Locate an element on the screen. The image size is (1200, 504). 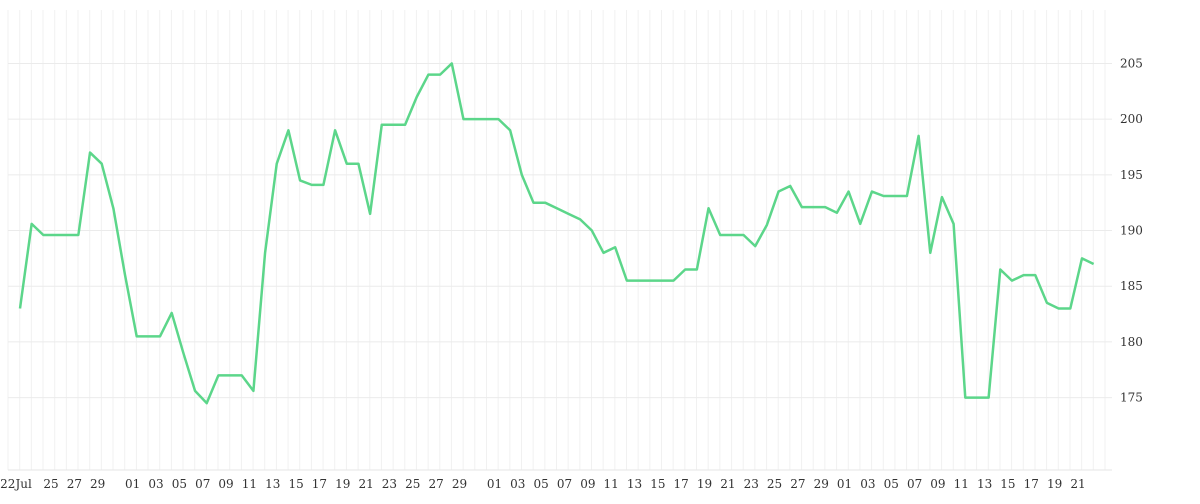
y-tick-label: 195 is located at coordinates (1131, 175).